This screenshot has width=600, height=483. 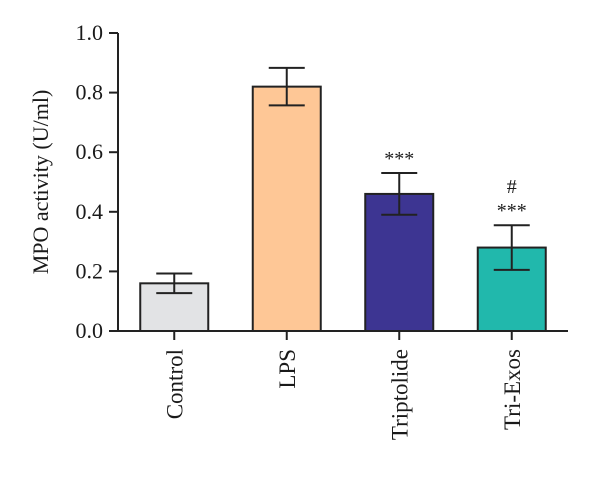 What do you see at coordinates (90, 151) in the screenshot?
I see `y-tick-label: 0.6` at bounding box center [90, 151].